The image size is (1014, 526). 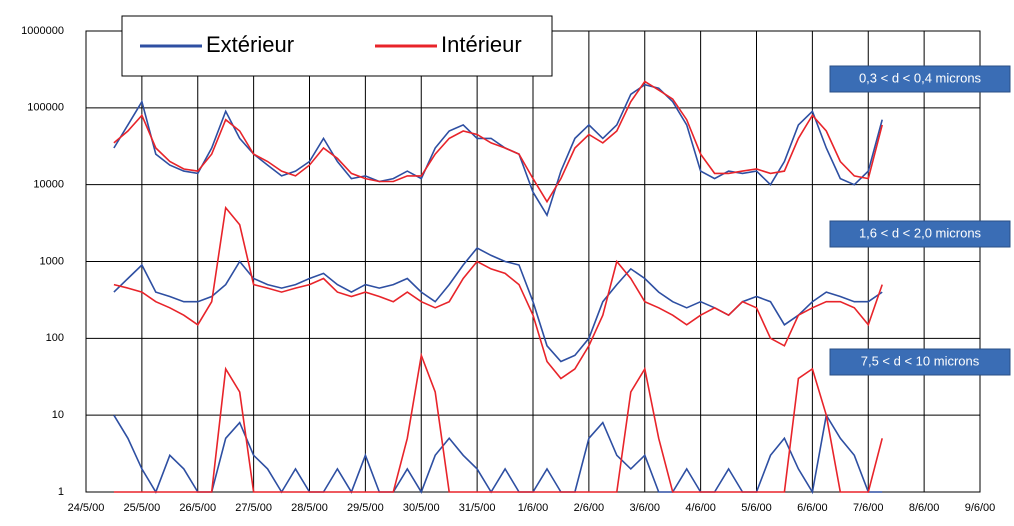 I want to click on x-tick-label: 27/5/00, so click(x=253, y=508).